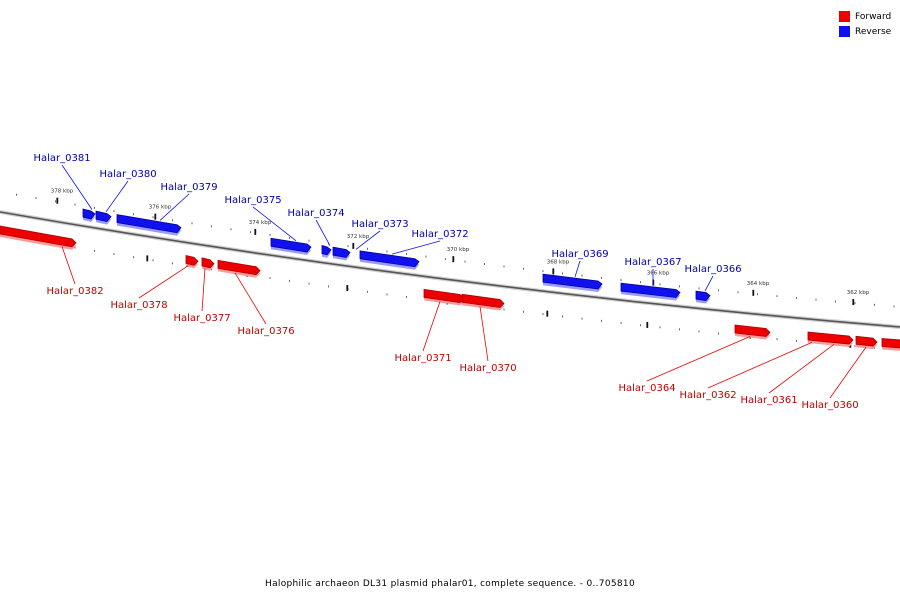 This screenshot has height=600, width=900. Describe the element at coordinates (487, 368) in the screenshot. I see `gene-label: Halar_0370` at that location.